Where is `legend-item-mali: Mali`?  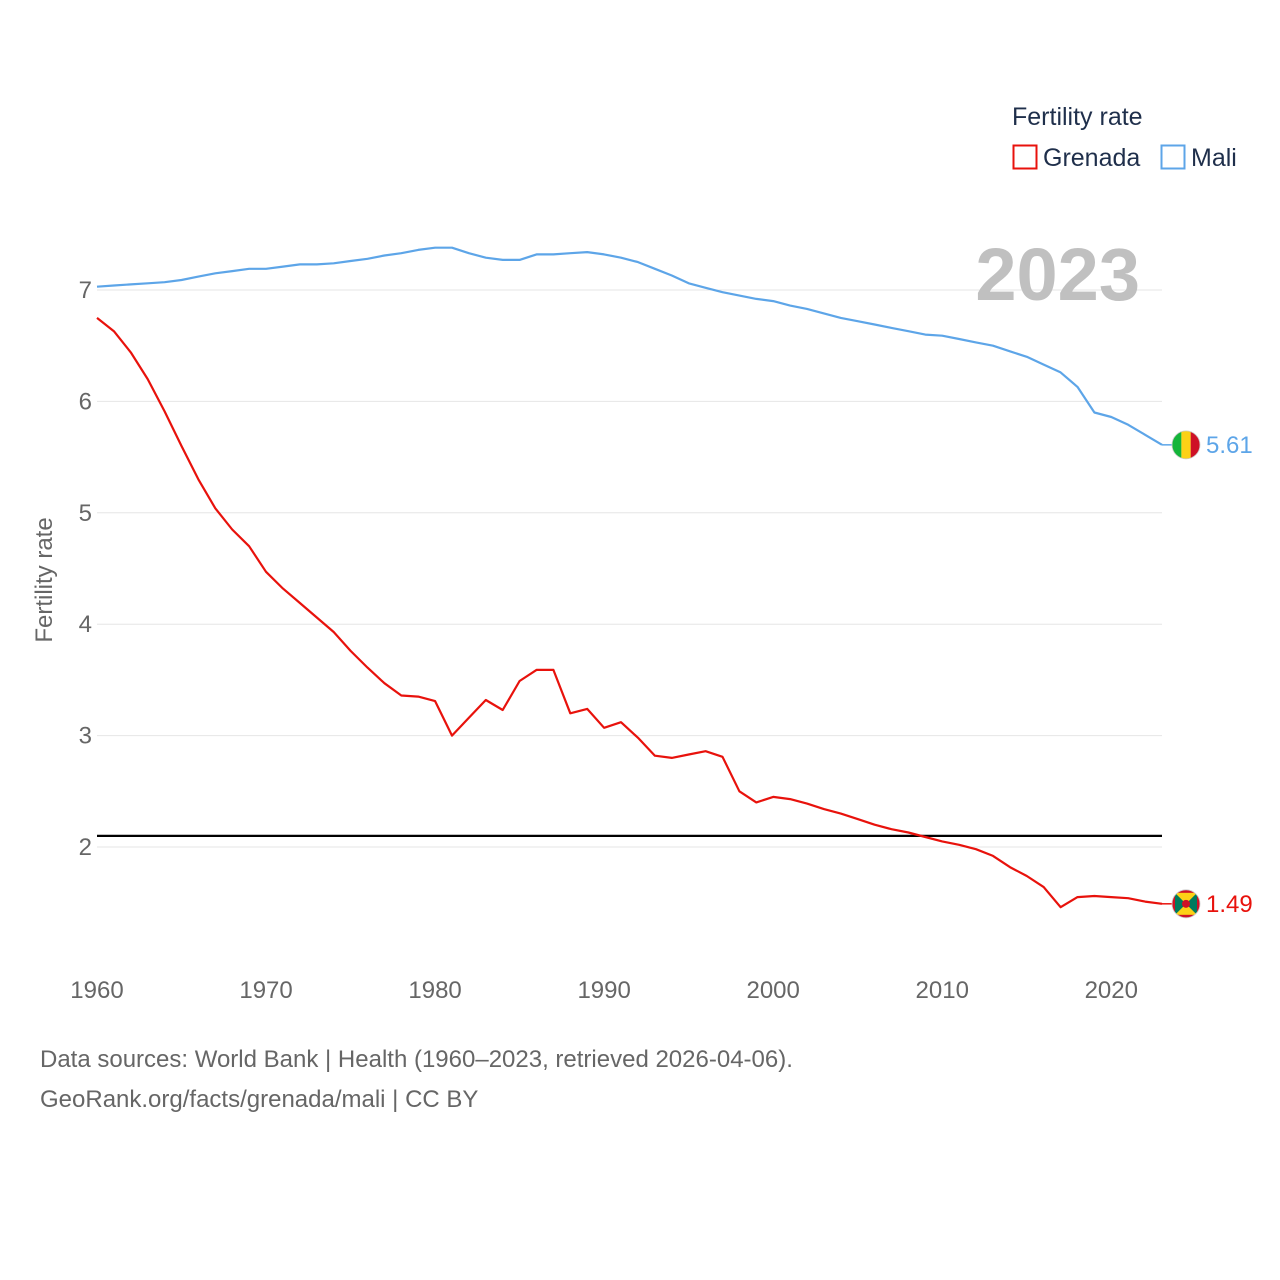
legend-item-mali: Mali is located at coordinates (1198, 158).